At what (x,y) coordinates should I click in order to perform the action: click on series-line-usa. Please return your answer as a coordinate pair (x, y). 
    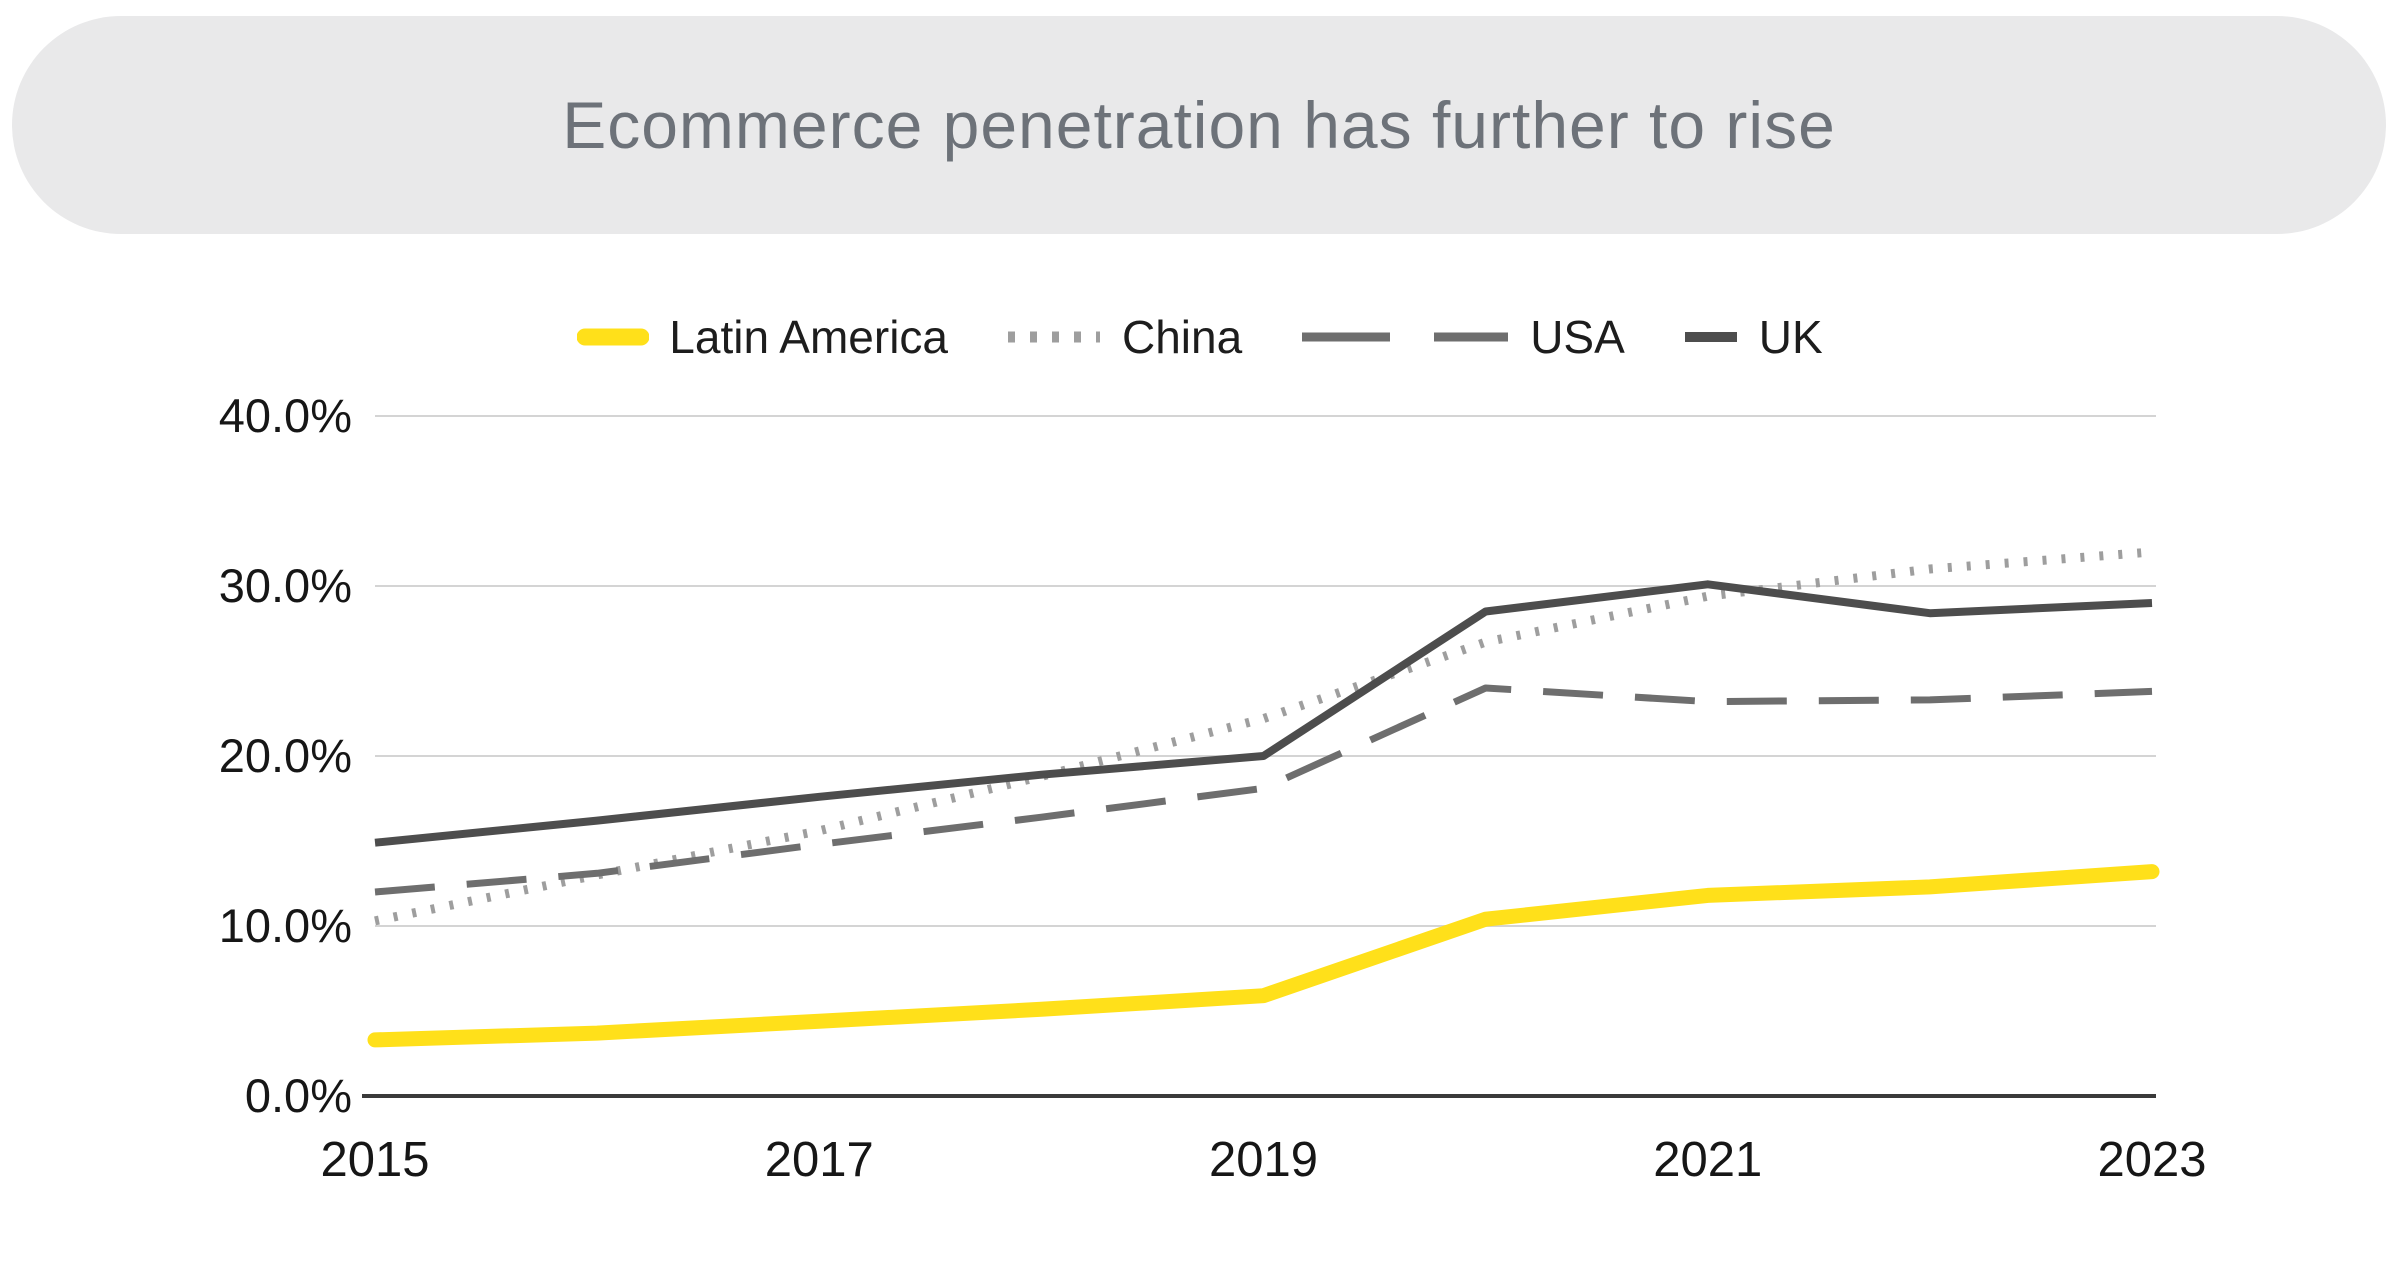
    Looking at the image, I should click on (1263, 790).